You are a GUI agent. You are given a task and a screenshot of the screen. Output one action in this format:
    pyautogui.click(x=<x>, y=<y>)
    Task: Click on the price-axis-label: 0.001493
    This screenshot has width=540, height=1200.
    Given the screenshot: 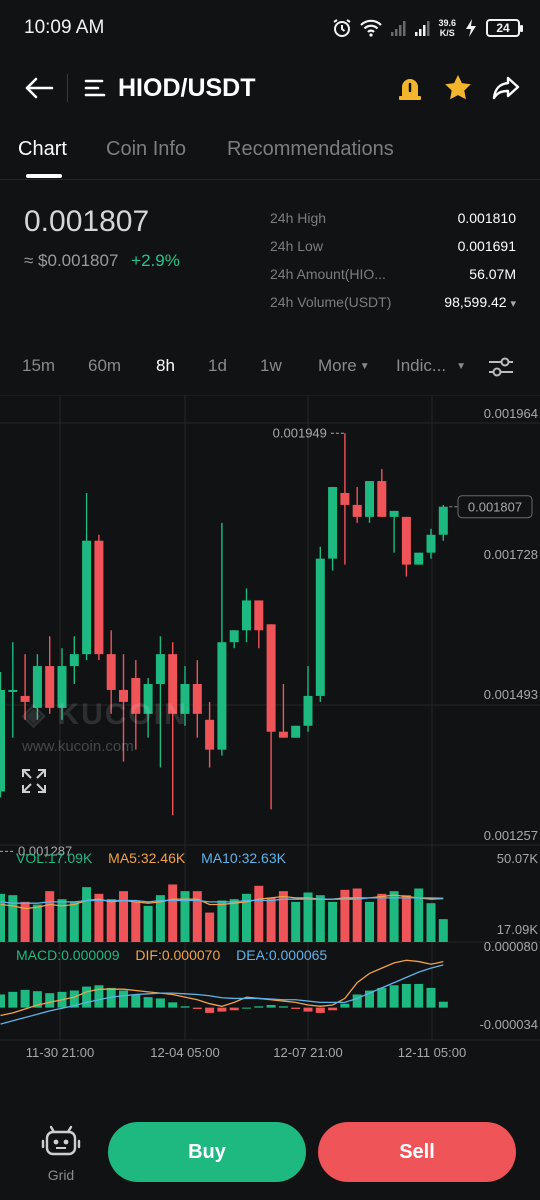 What is the action you would take?
    pyautogui.click(x=511, y=694)
    